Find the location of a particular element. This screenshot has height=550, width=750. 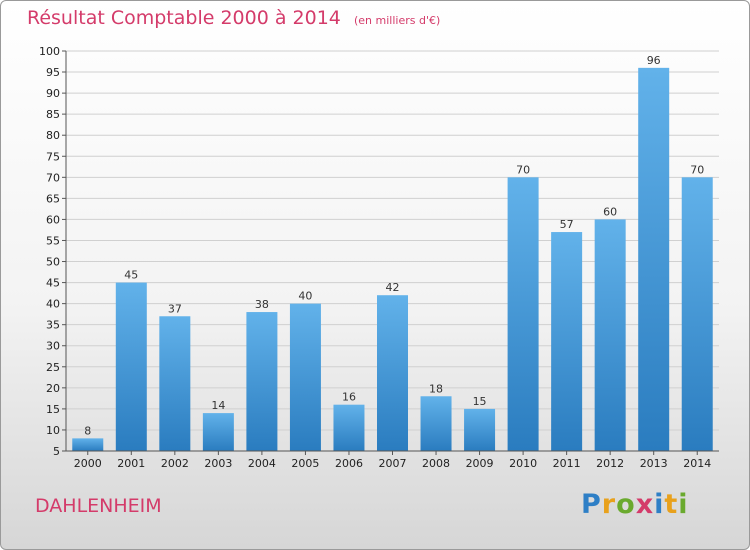

bar-2004 is located at coordinates (262, 381).